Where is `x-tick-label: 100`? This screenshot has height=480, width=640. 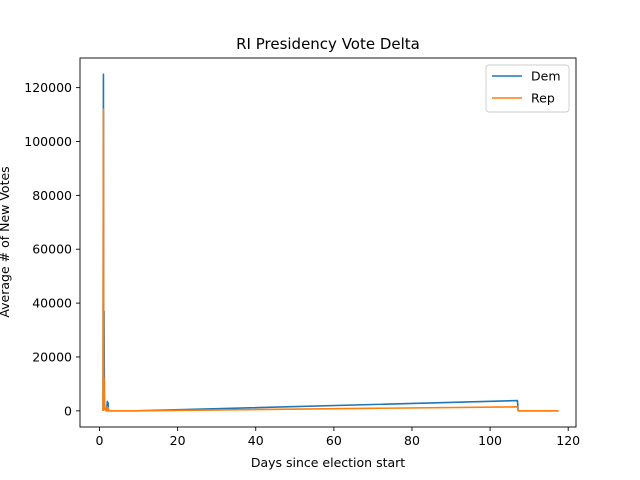 x-tick-label: 100 is located at coordinates (490, 440).